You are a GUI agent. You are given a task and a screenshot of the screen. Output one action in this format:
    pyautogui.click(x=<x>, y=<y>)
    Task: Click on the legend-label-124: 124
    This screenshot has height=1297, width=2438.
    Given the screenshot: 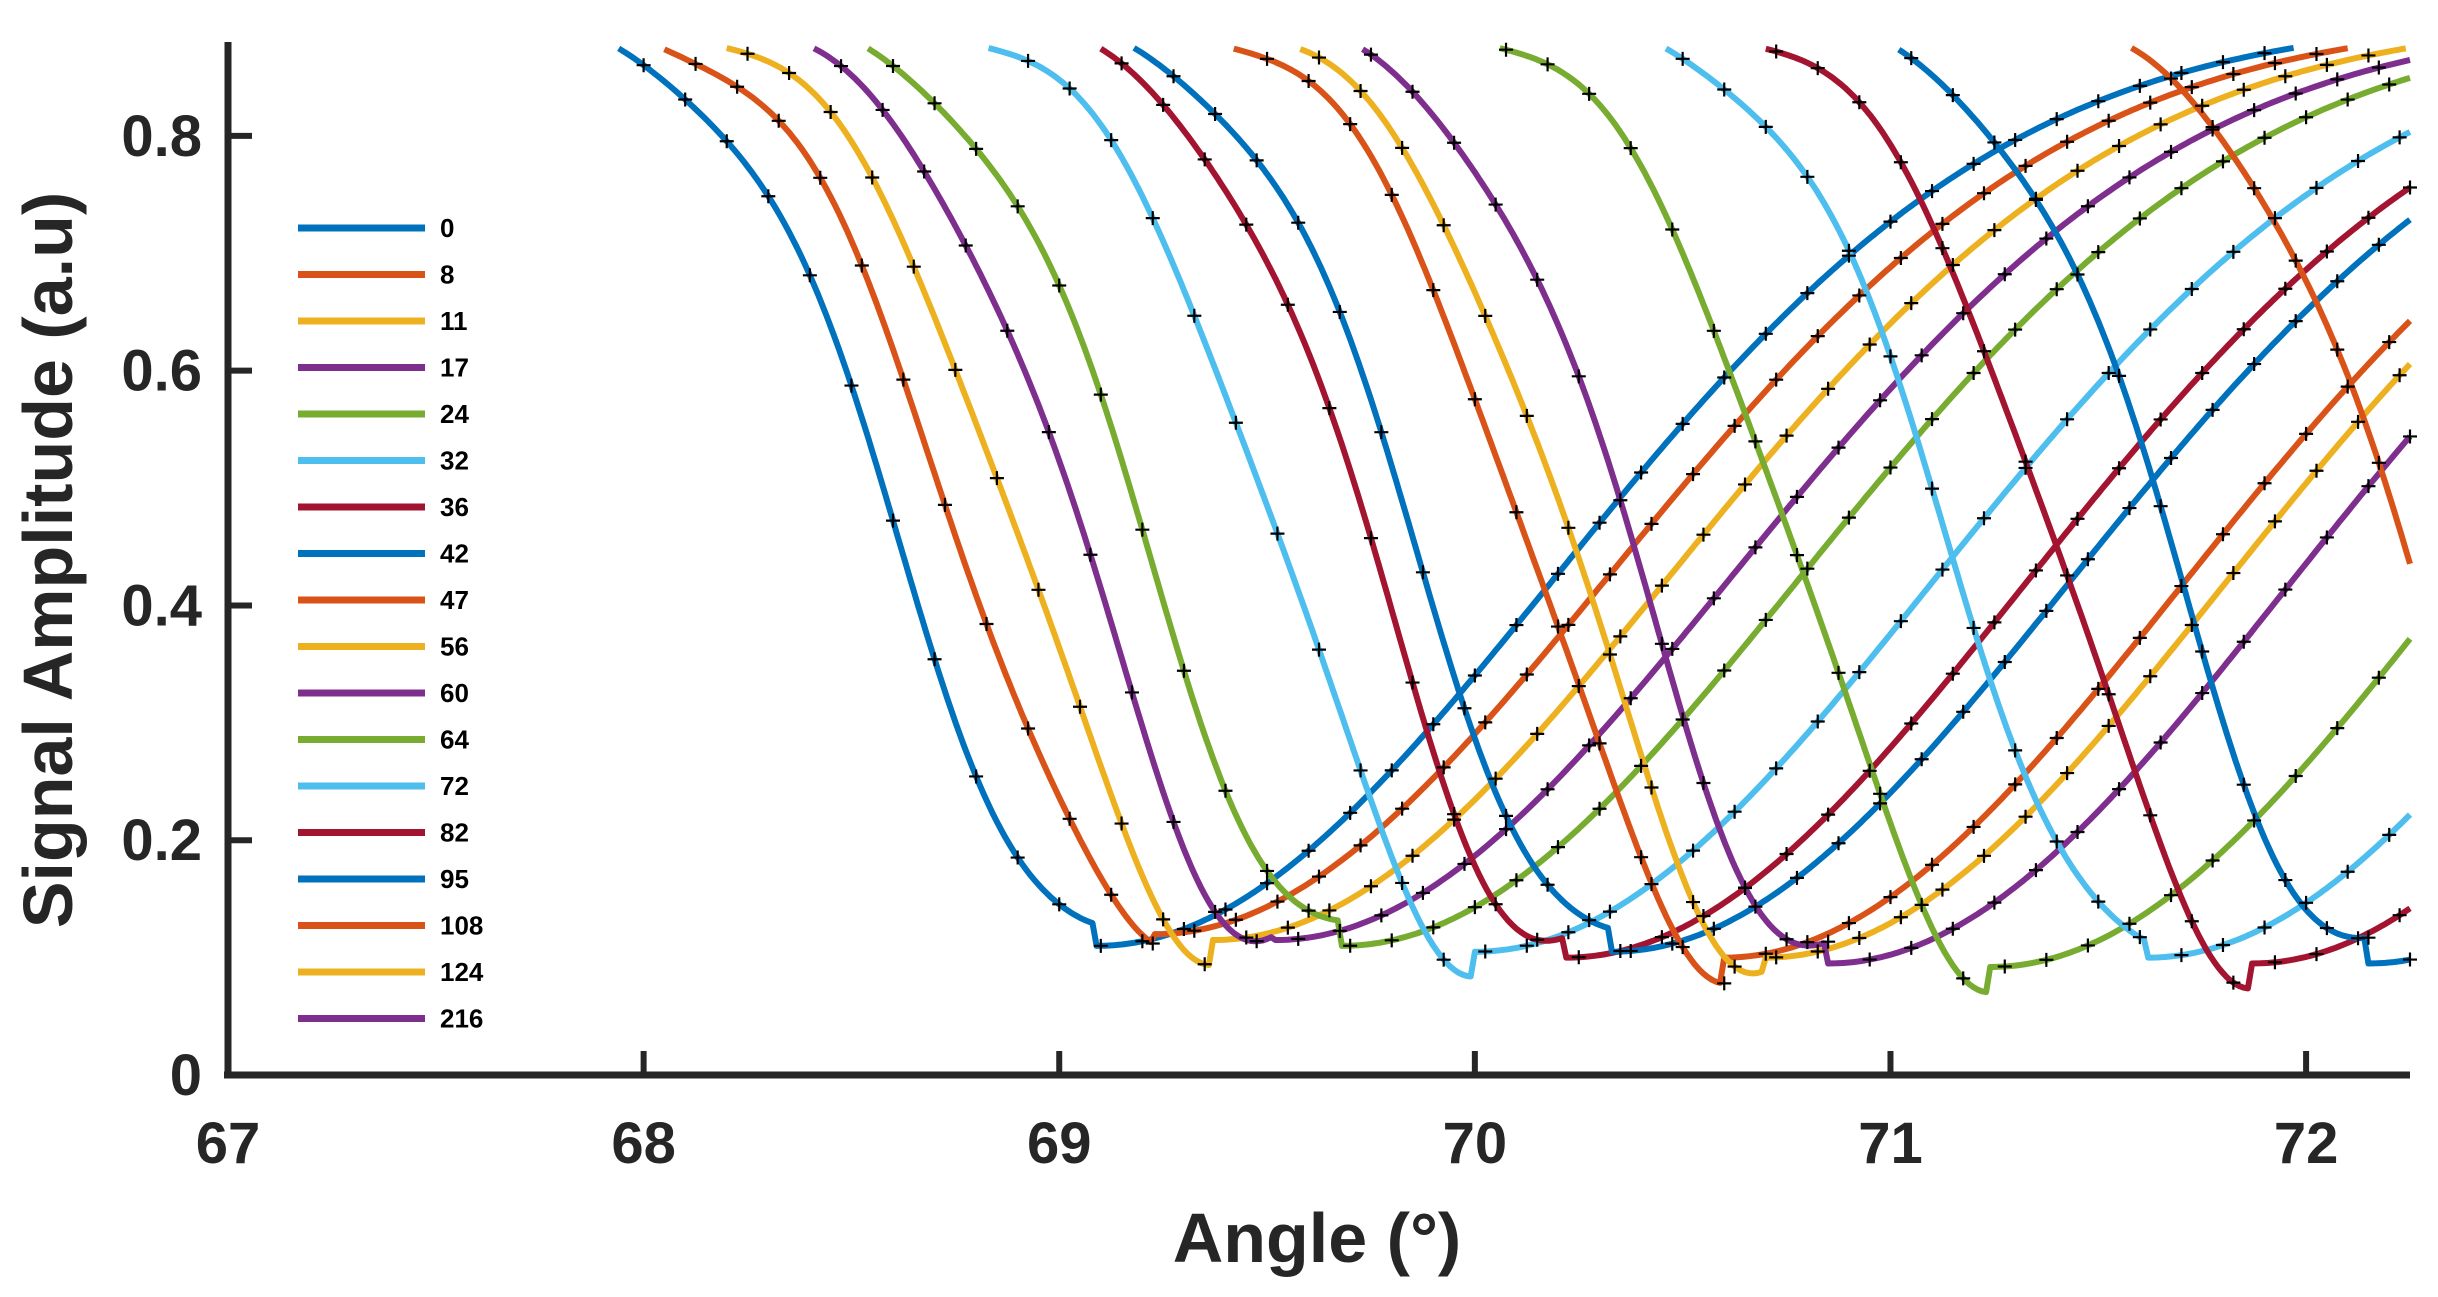 What is the action you would take?
    pyautogui.click(x=462, y=972)
    